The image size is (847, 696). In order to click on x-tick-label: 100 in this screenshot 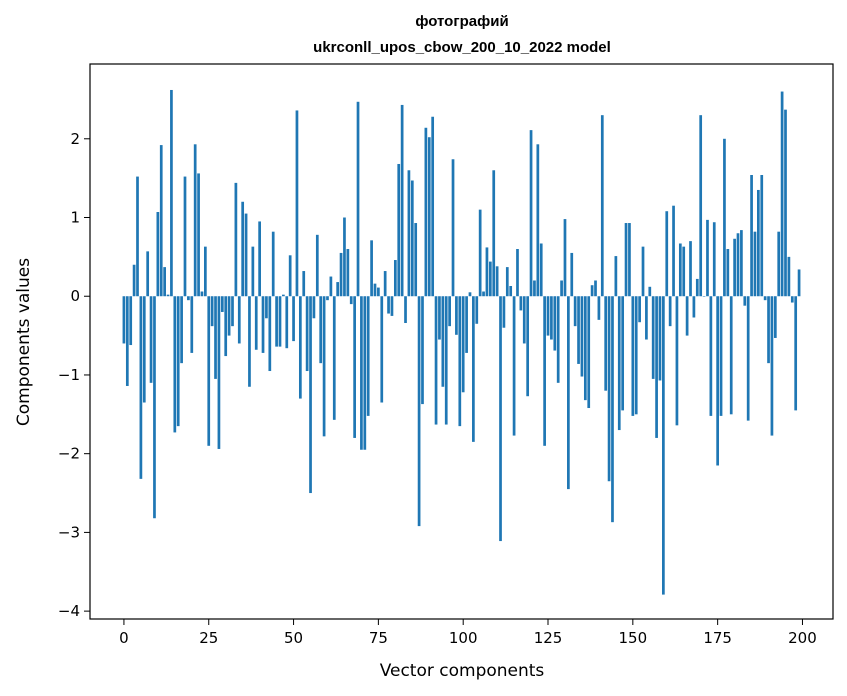, I will do `click(463, 638)`.